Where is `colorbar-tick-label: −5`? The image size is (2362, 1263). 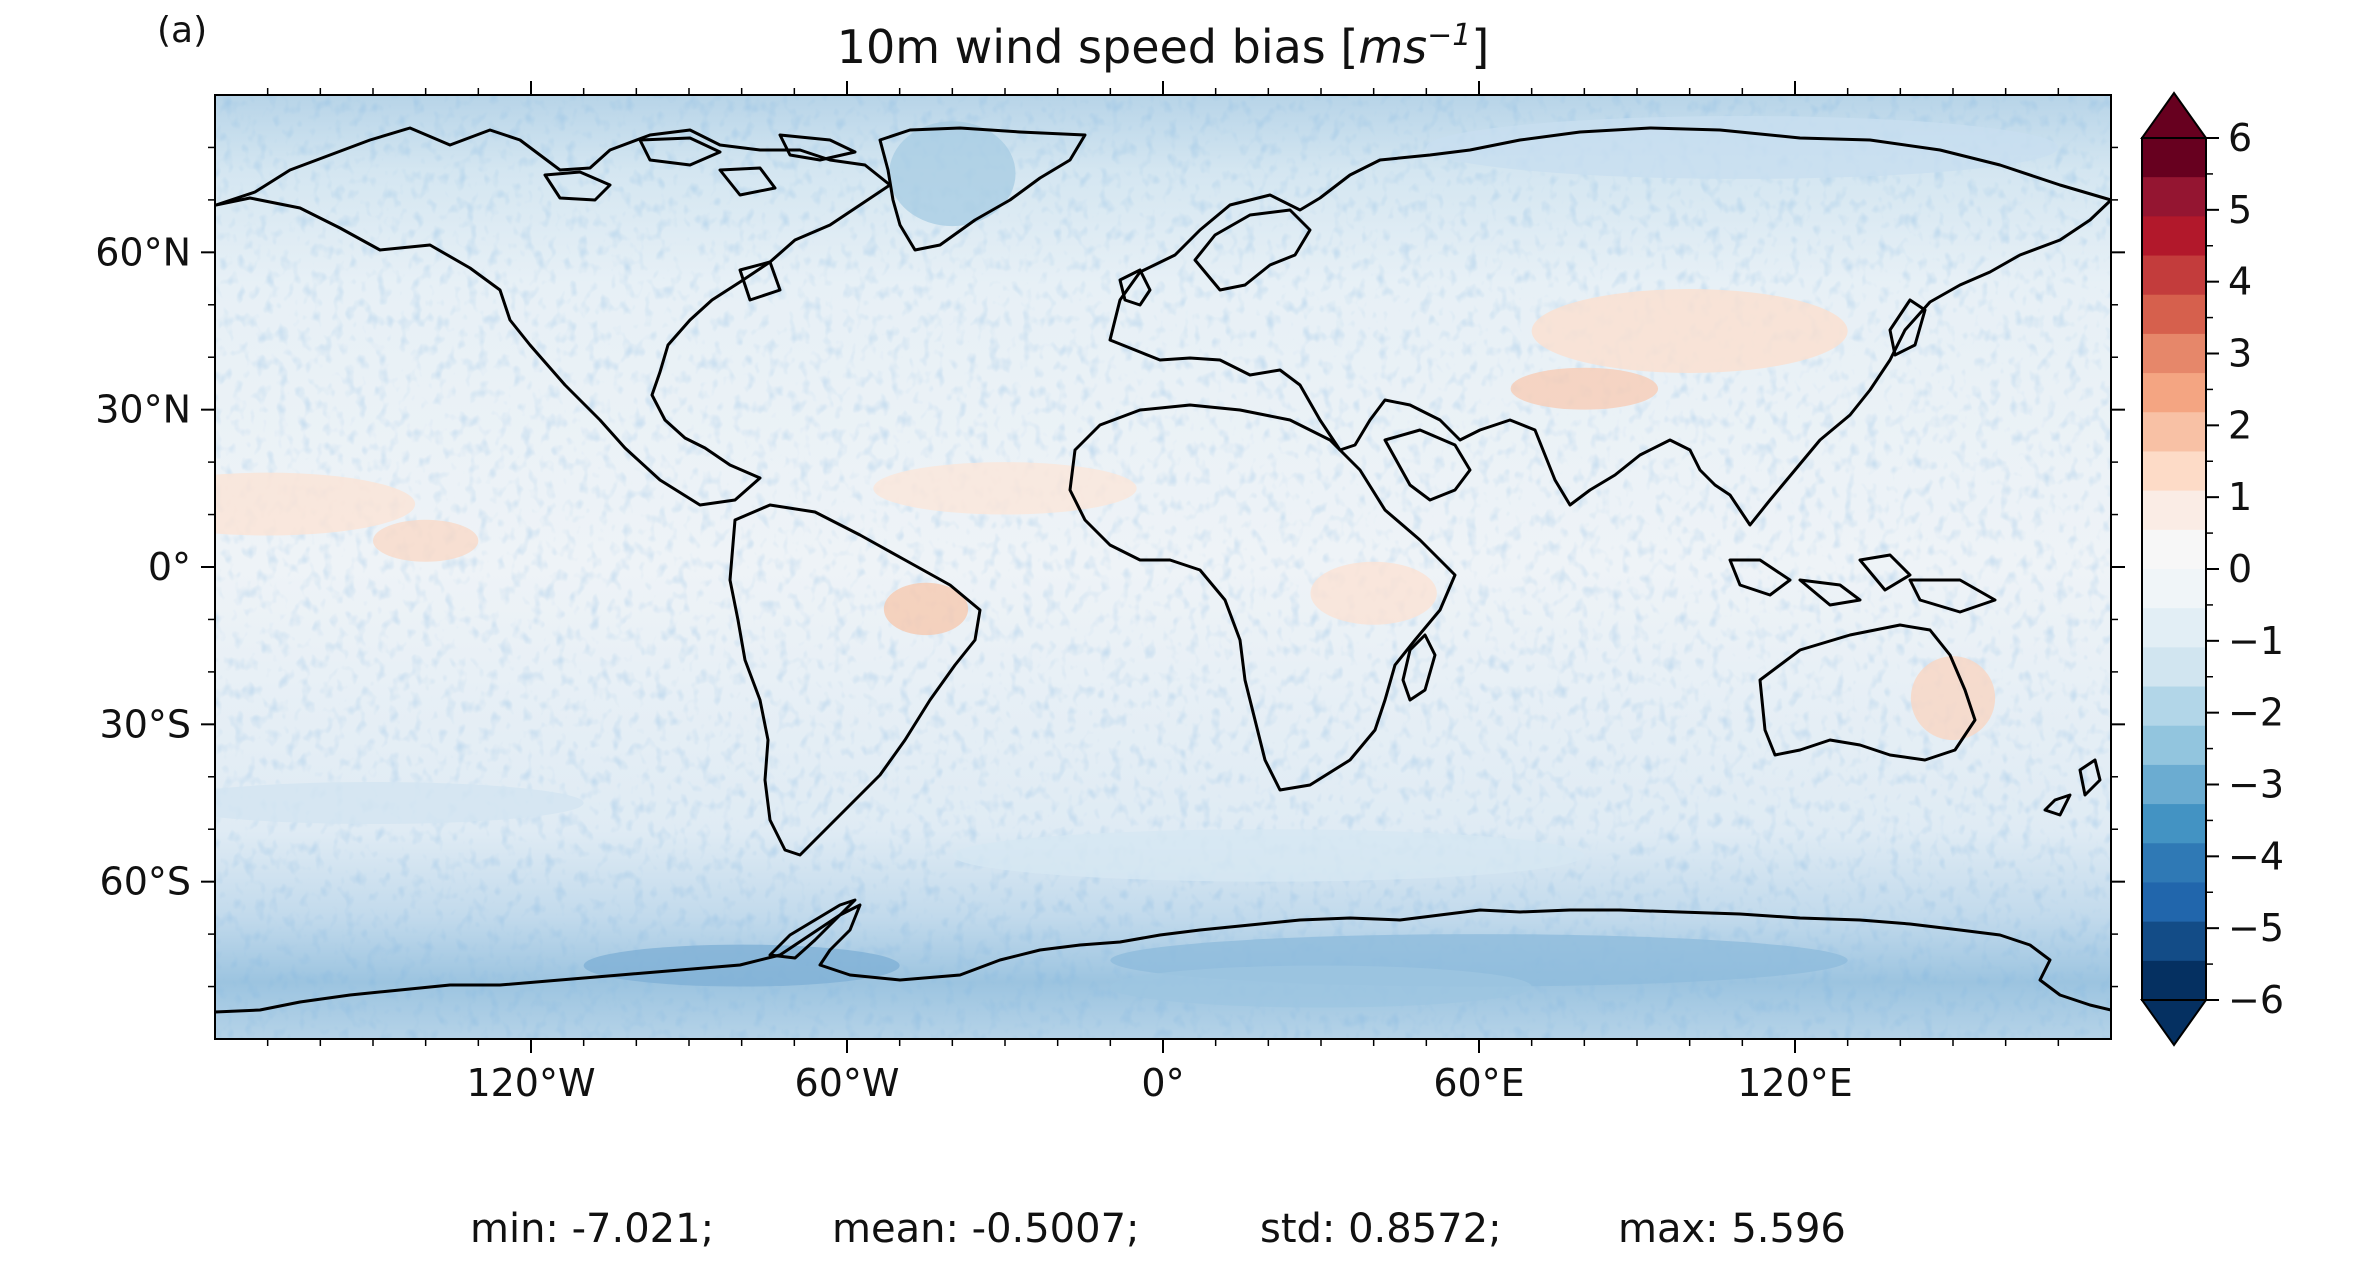 colorbar-tick-label: −5 is located at coordinates (2256, 928).